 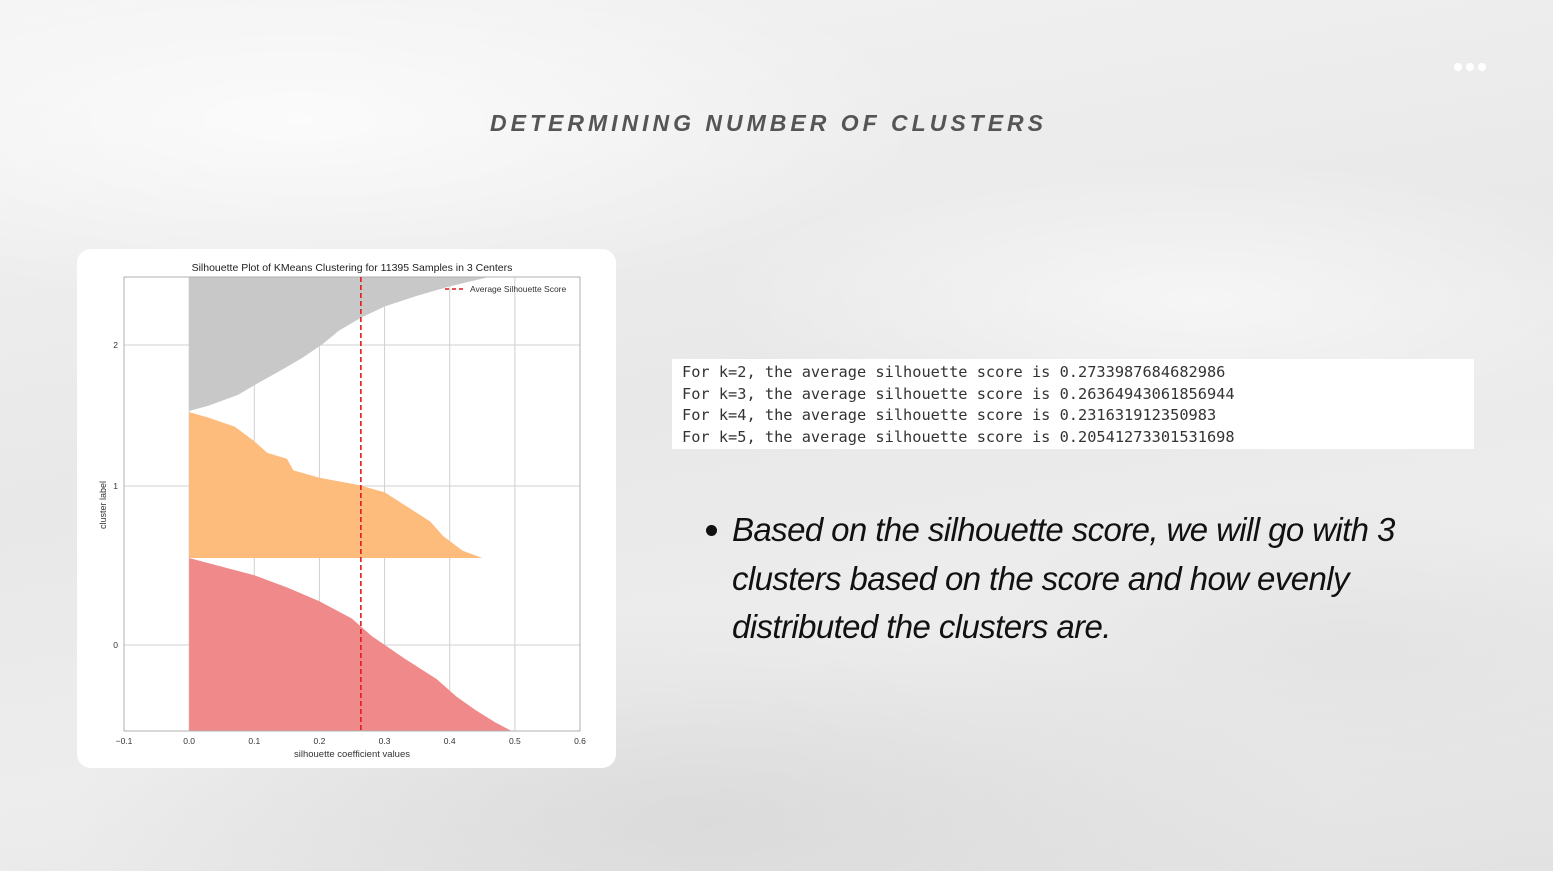 I want to click on y-tick-label: 0, so click(x=115, y=645).